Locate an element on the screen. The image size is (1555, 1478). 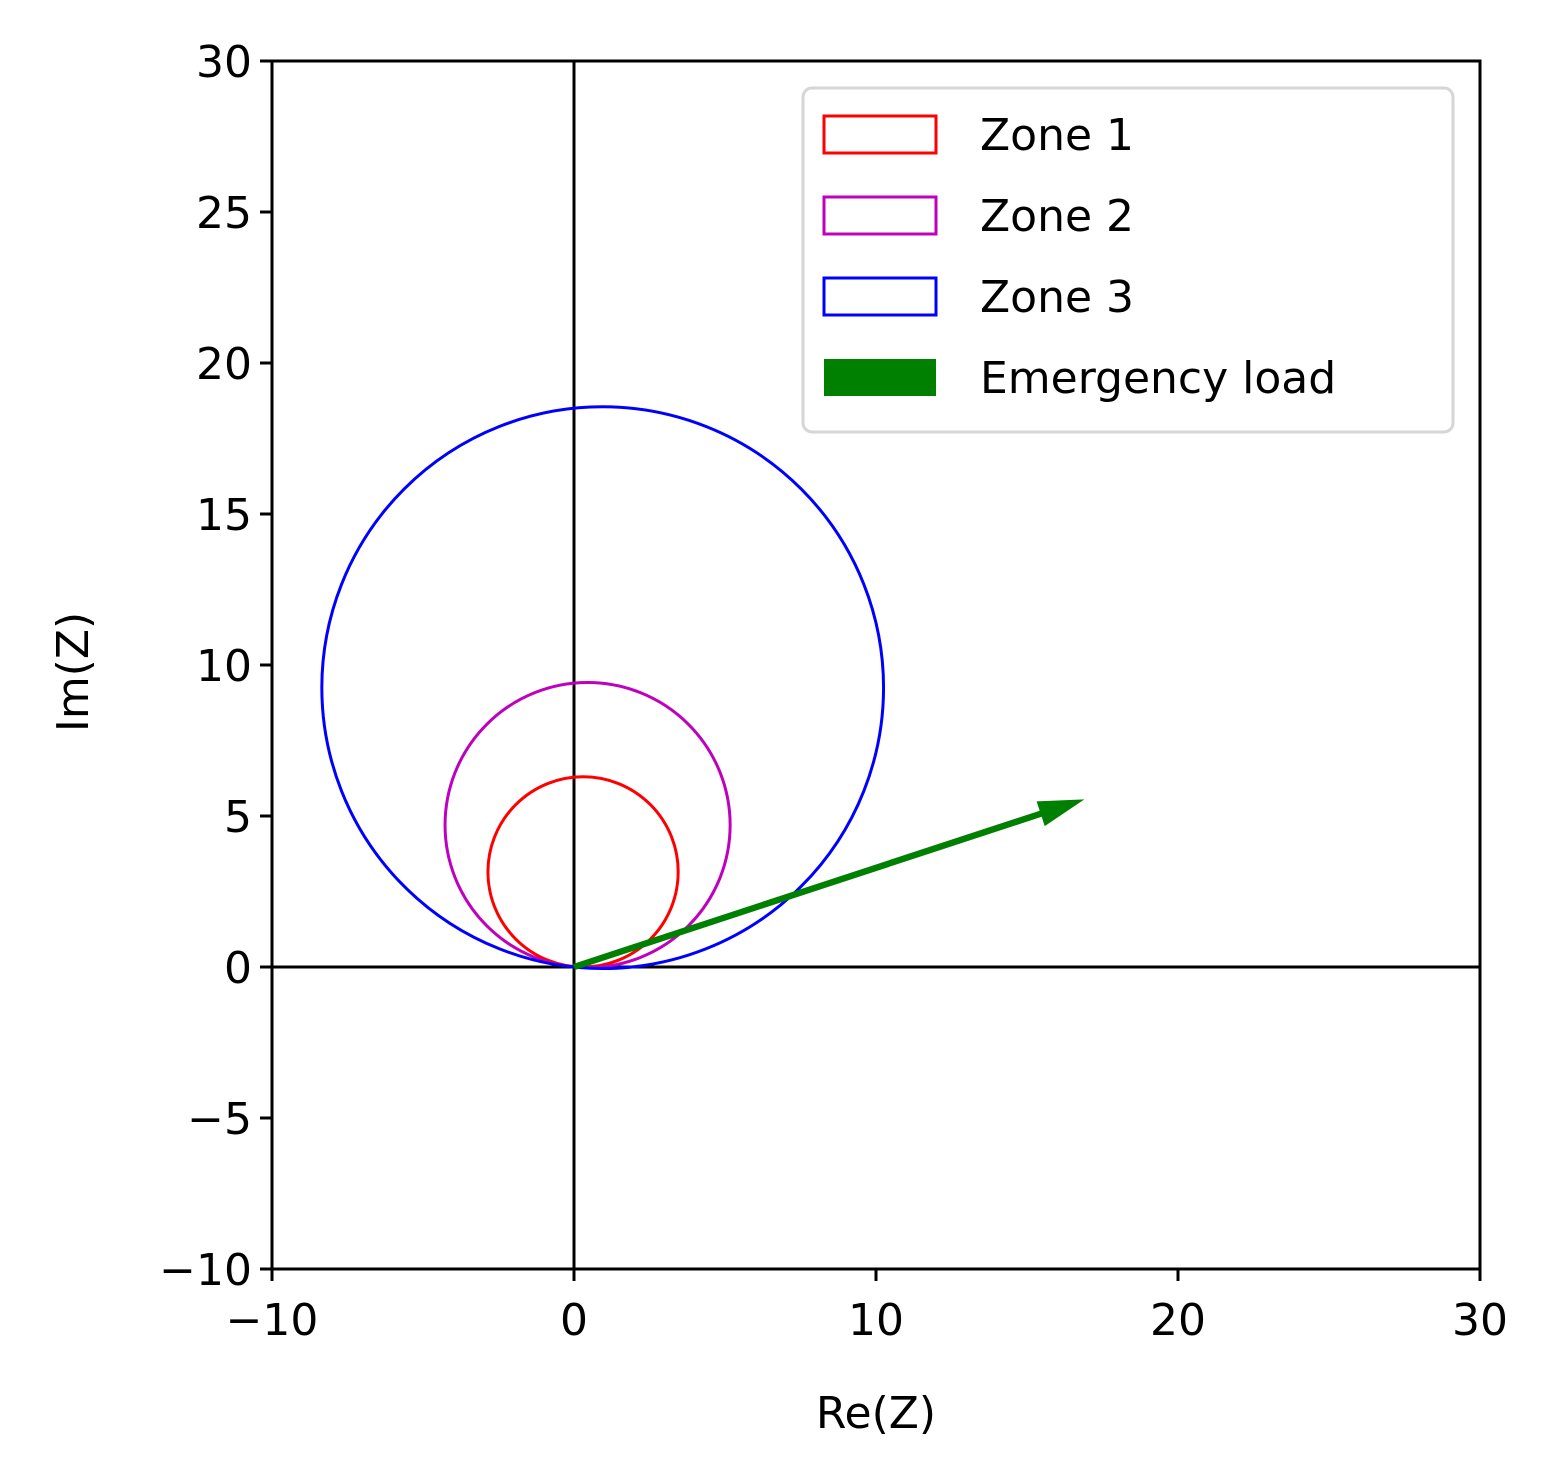
y-tick-label: 5 is located at coordinates (238, 817).